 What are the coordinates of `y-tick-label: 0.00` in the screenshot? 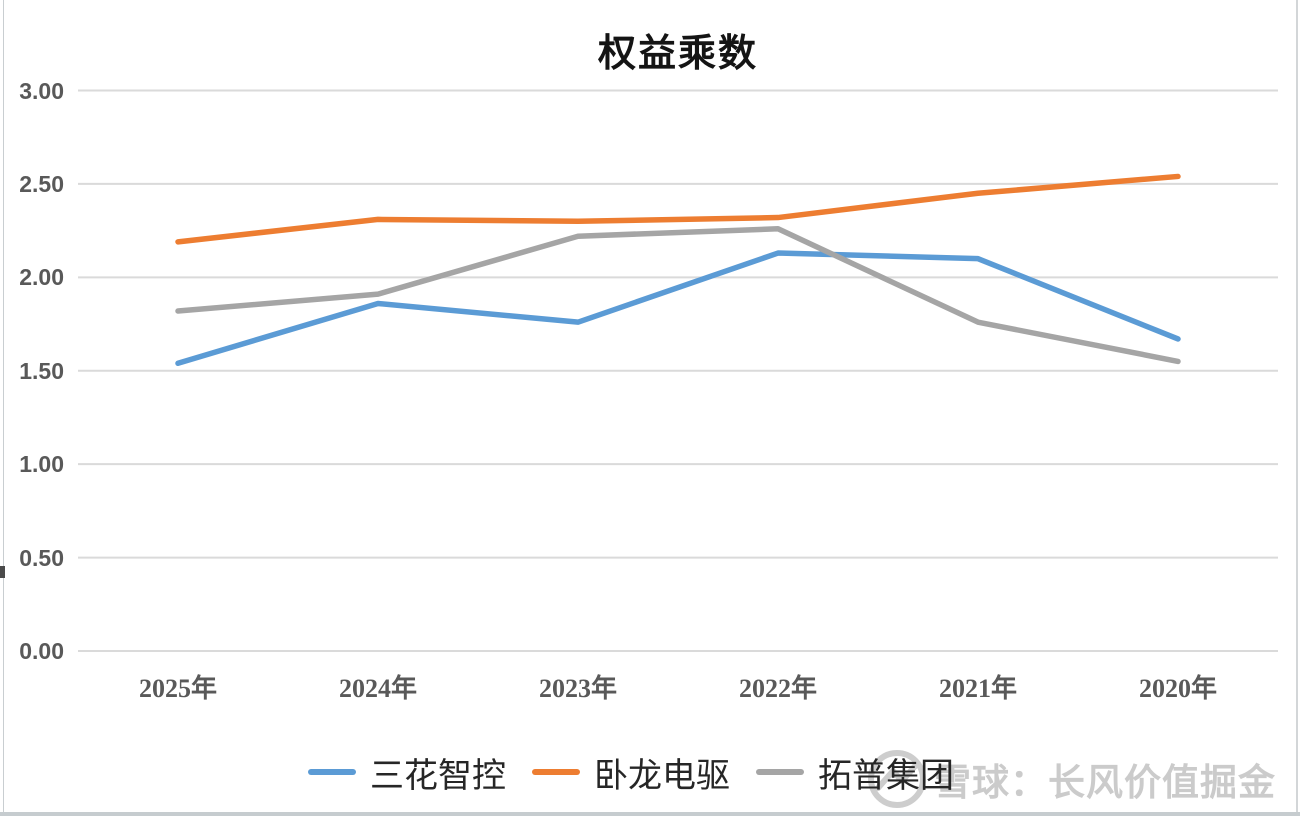 It's located at (41, 651).